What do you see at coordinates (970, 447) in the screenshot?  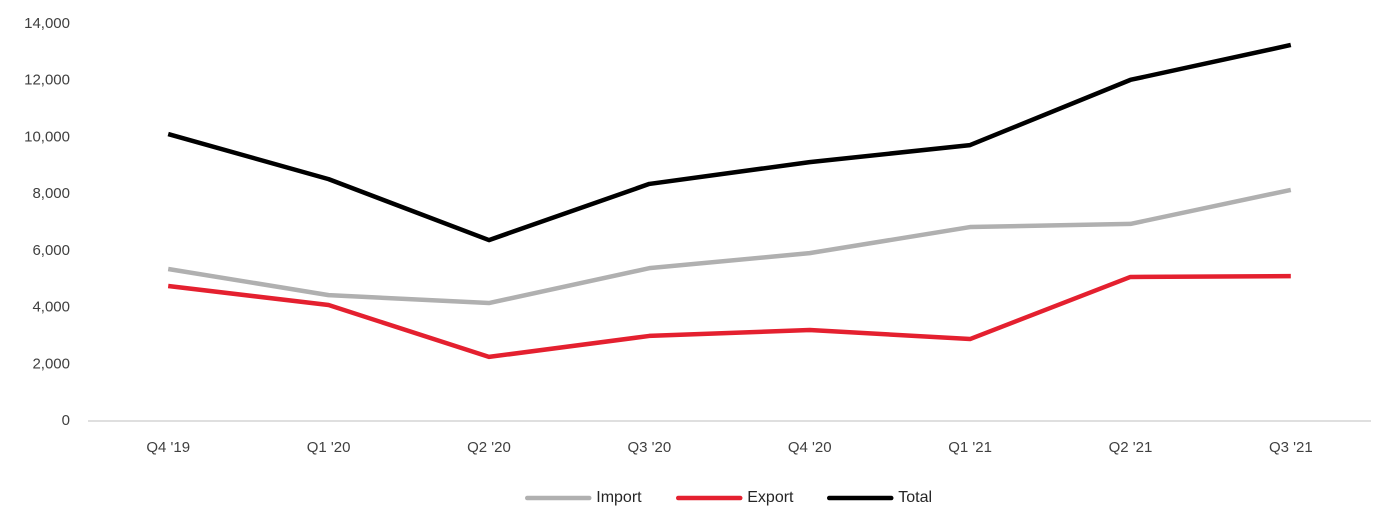 I see `x-tick-label: Q1 '21` at bounding box center [970, 447].